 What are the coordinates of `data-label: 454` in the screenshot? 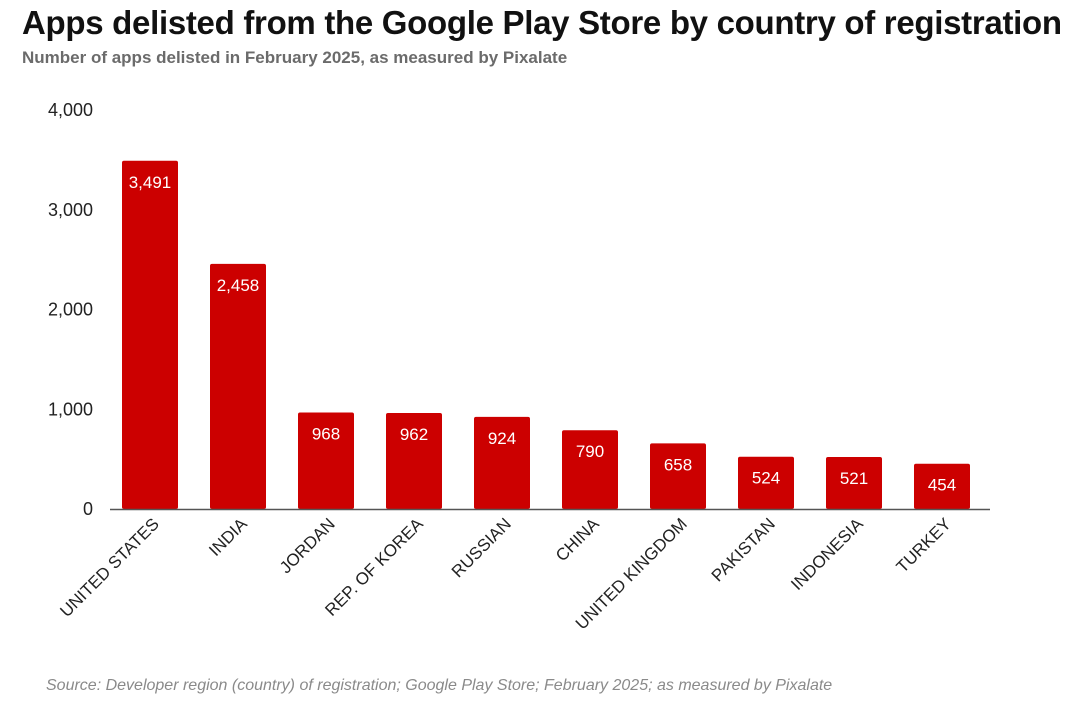 It's located at (942, 485).